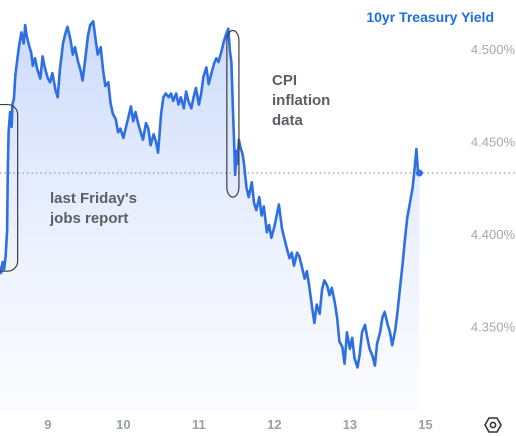  Describe the element at coordinates (93, 198) in the screenshot. I see `annotation-text: last Friday's` at that location.